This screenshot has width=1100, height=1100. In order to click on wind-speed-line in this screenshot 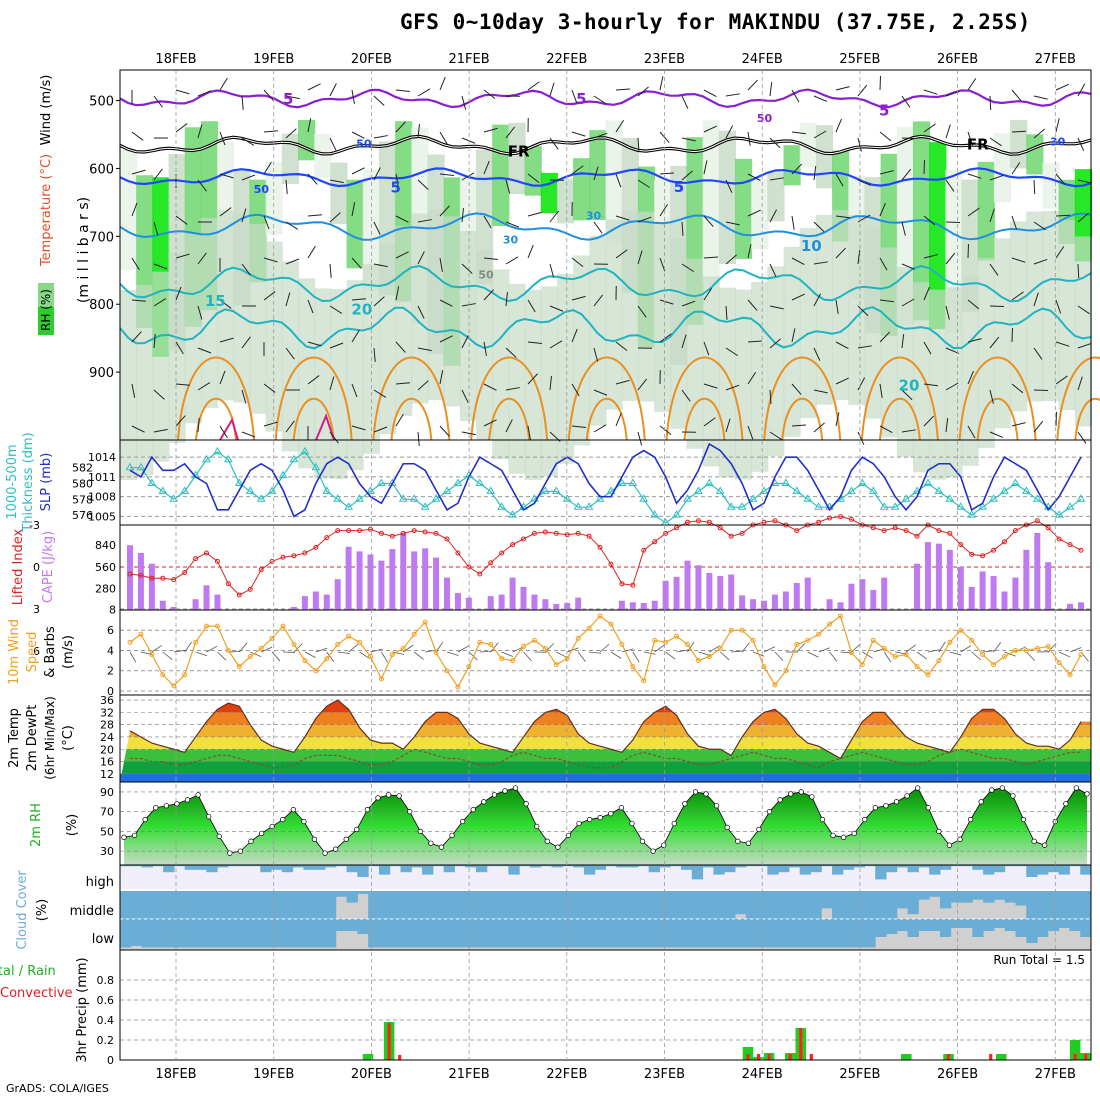, I will do `click(605, 652)`.